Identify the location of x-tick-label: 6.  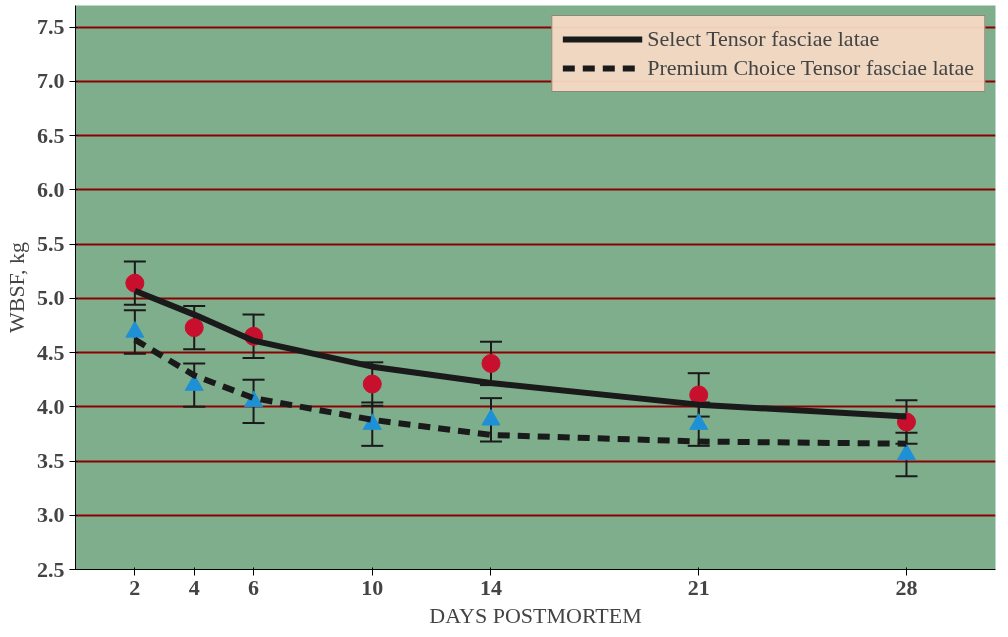
(254, 587).